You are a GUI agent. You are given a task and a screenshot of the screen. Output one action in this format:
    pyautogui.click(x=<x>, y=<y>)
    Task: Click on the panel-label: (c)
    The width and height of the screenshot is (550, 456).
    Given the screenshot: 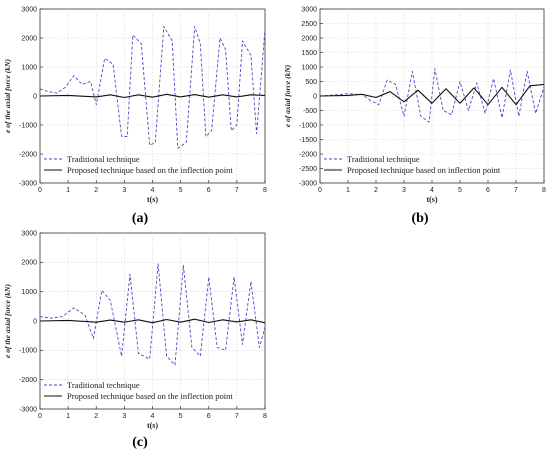 What is the action you would take?
    pyautogui.click(x=140, y=442)
    